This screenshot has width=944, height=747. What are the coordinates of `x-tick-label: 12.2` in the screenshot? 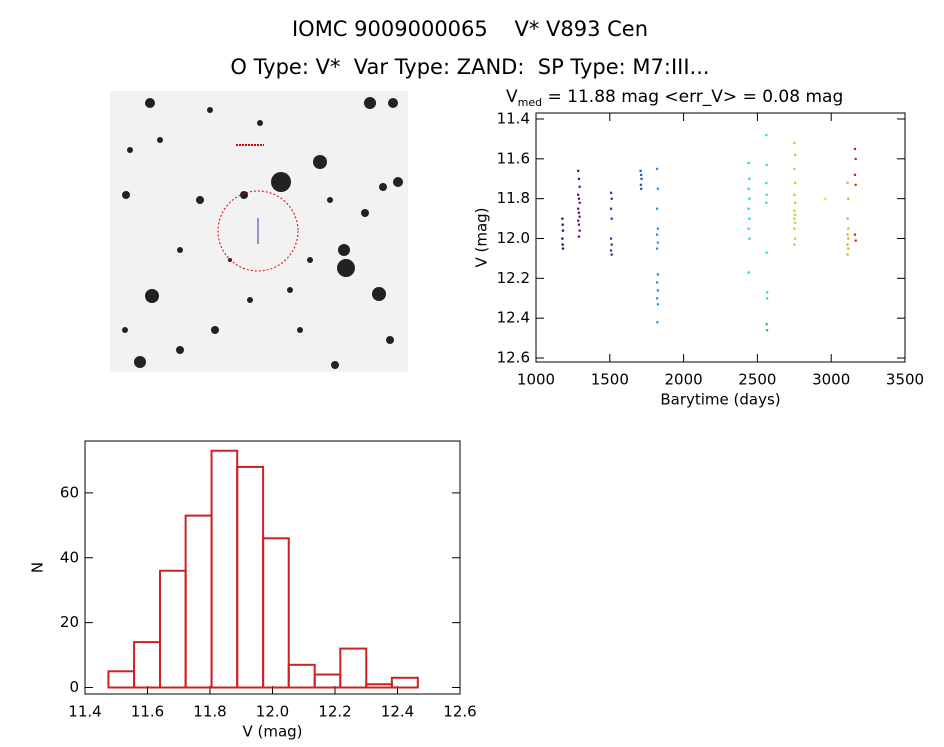 It's located at (334, 712).